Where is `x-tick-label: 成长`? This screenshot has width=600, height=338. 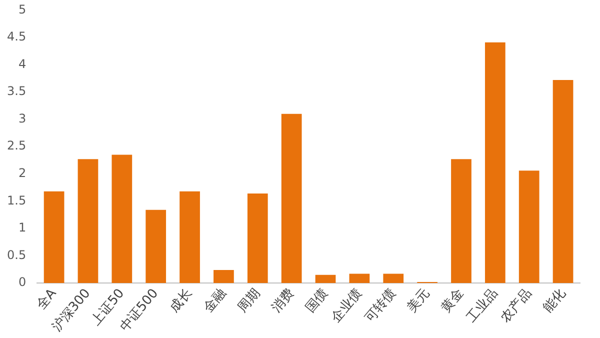 x-tick-label: 成长 is located at coordinates (181, 301).